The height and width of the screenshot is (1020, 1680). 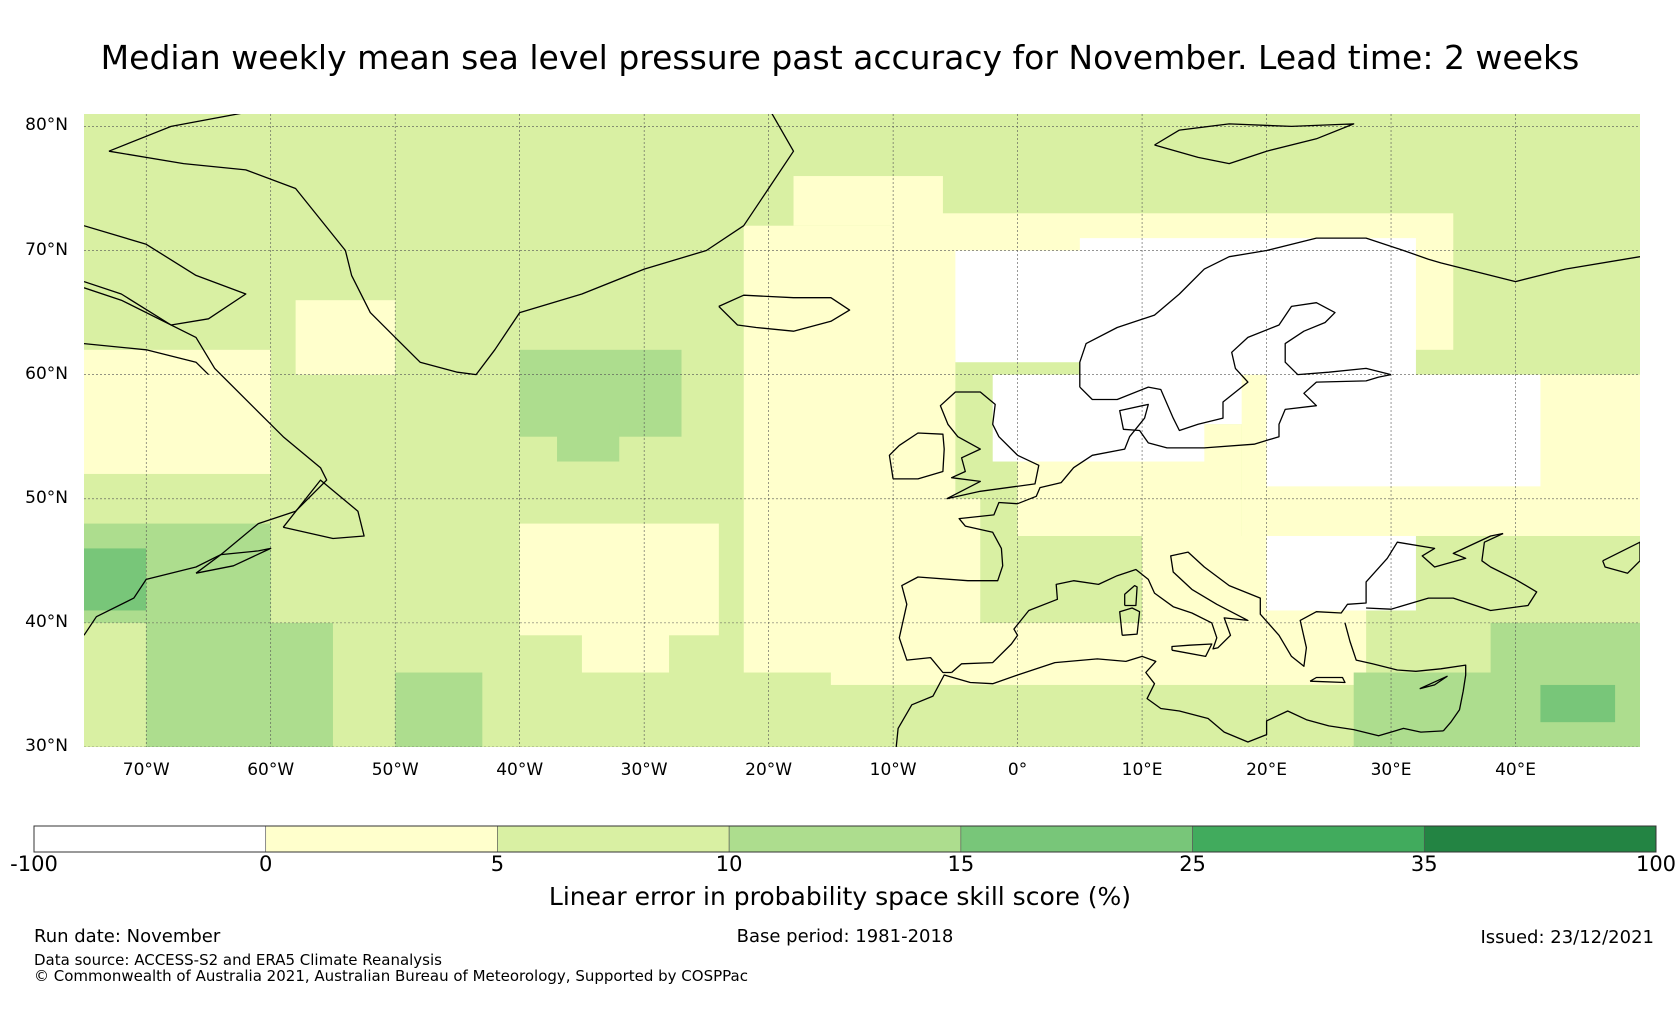 I want to click on lat-tick-label: 60°N, so click(x=46, y=373).